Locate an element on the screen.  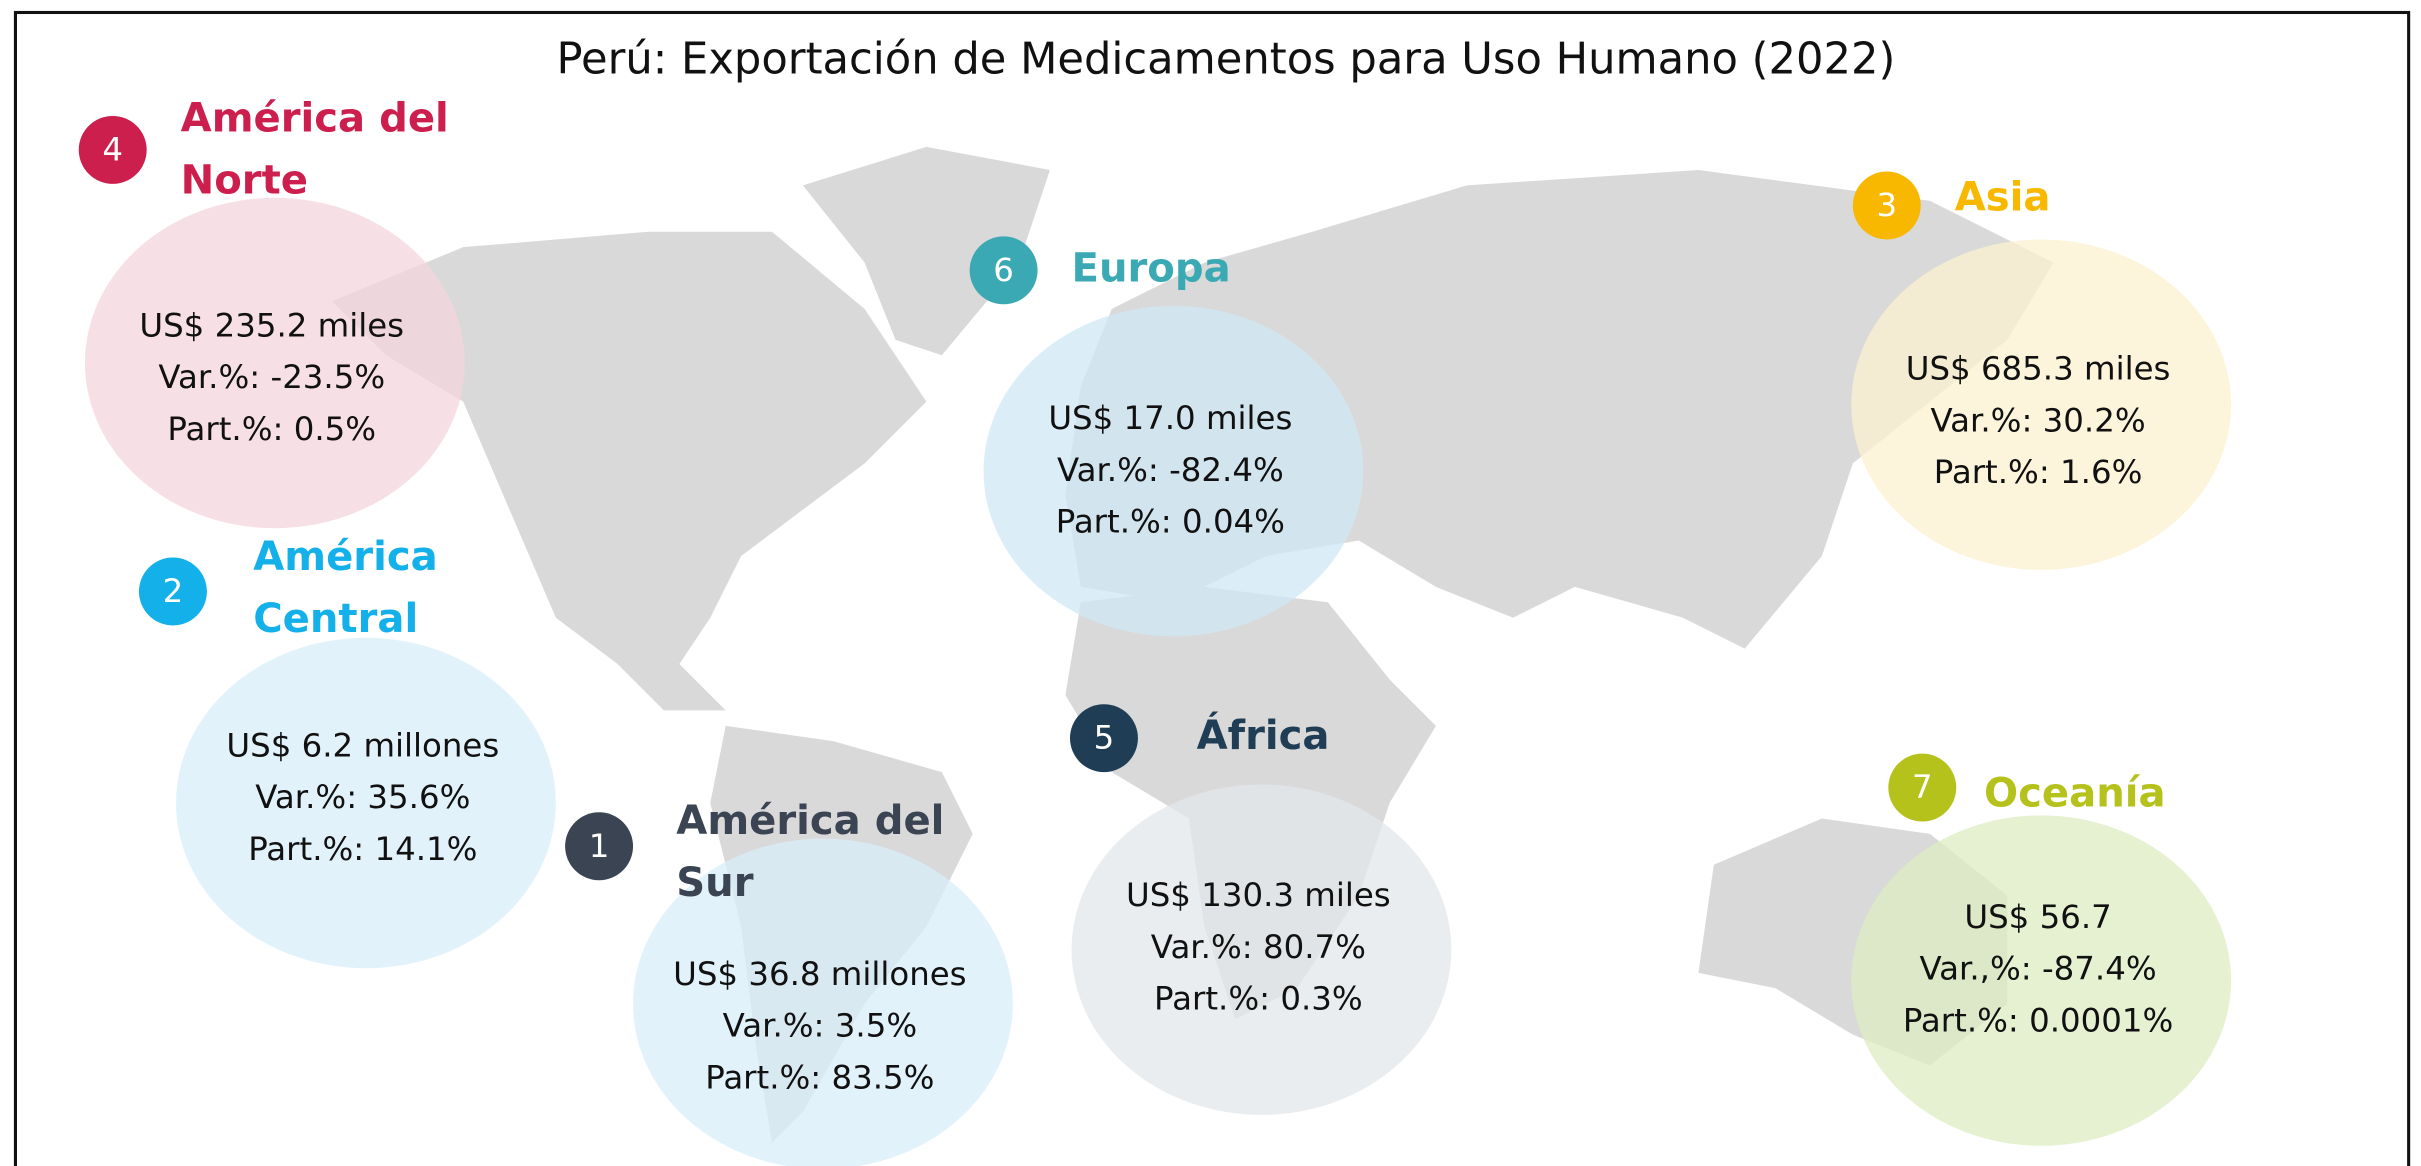
region-number: 2 is located at coordinates (173, 591).